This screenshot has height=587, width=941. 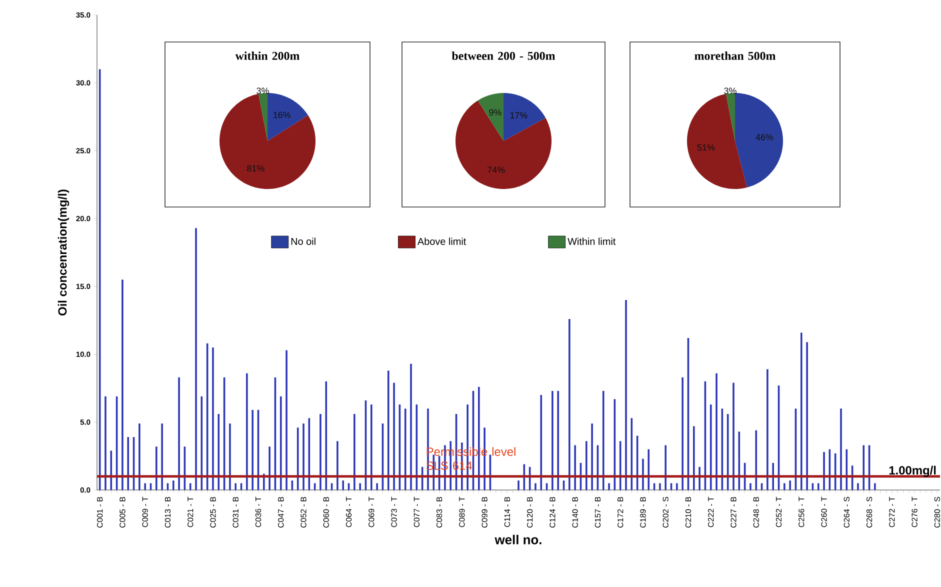 I want to click on annotation: 1.00mg/l, so click(x=912, y=471).